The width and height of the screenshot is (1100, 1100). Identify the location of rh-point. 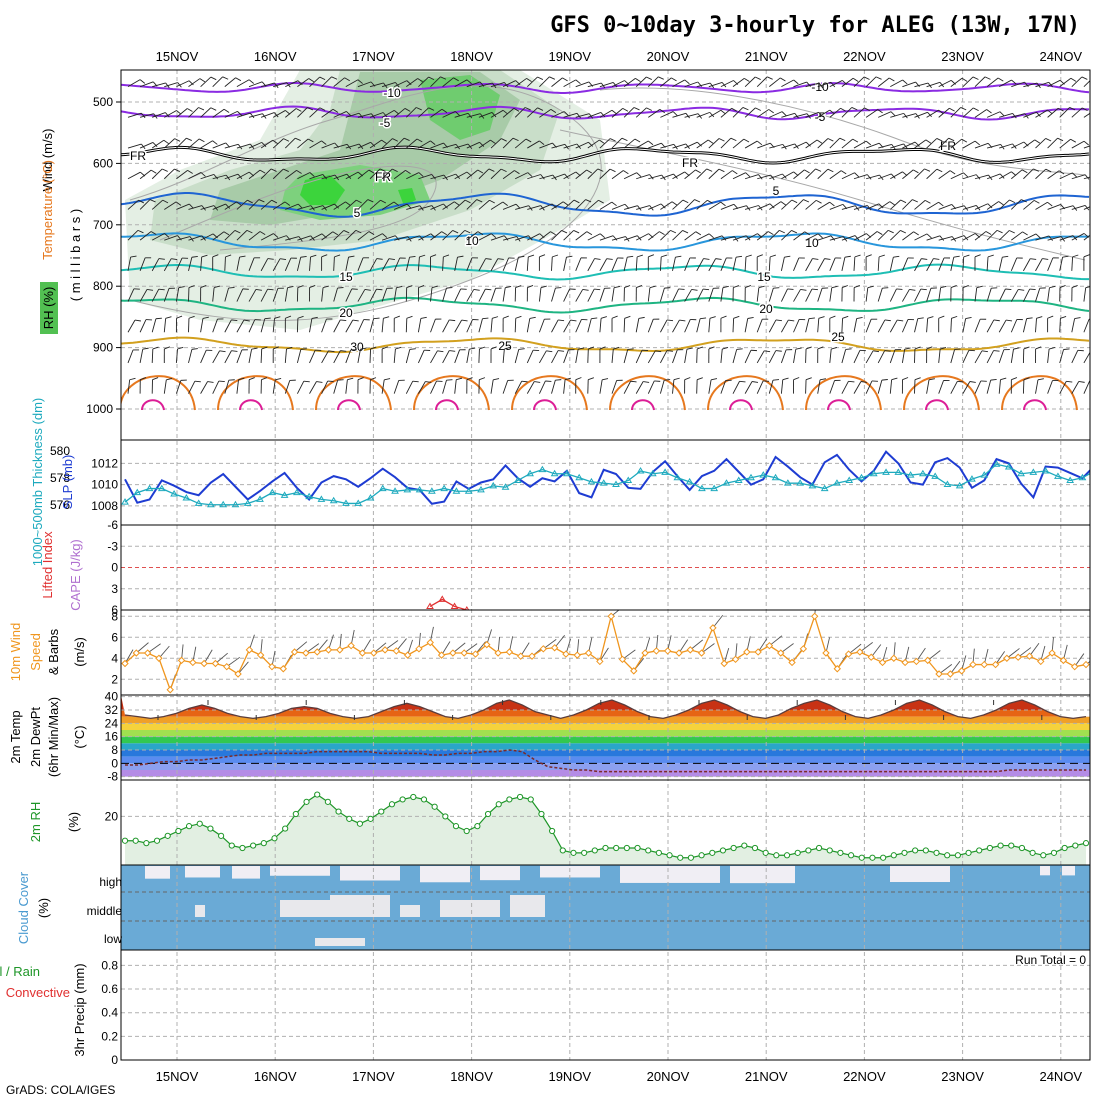
(712, 852).